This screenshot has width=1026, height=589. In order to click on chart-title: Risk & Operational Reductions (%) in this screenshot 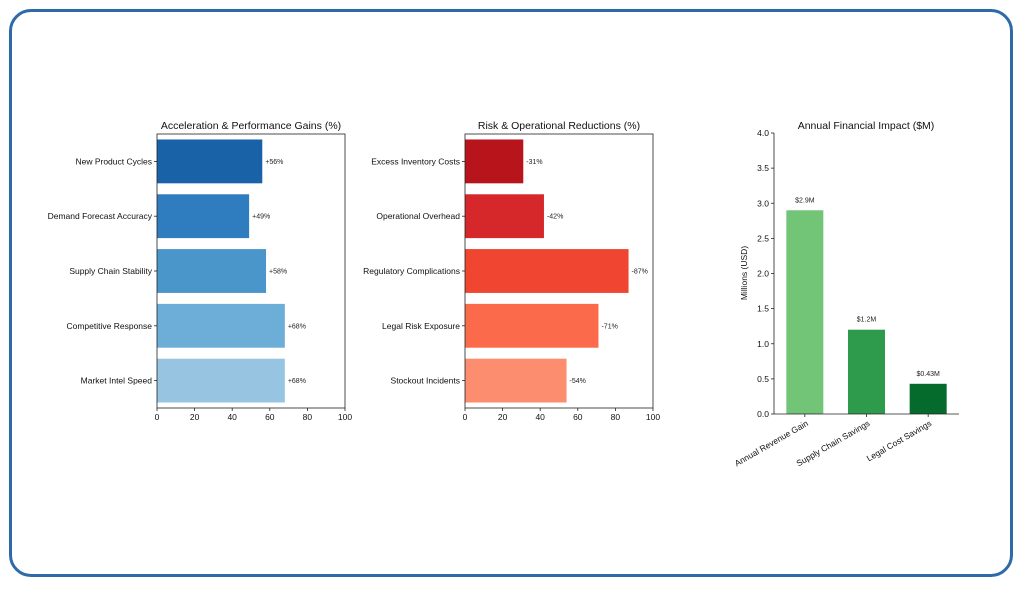, I will do `click(559, 126)`.